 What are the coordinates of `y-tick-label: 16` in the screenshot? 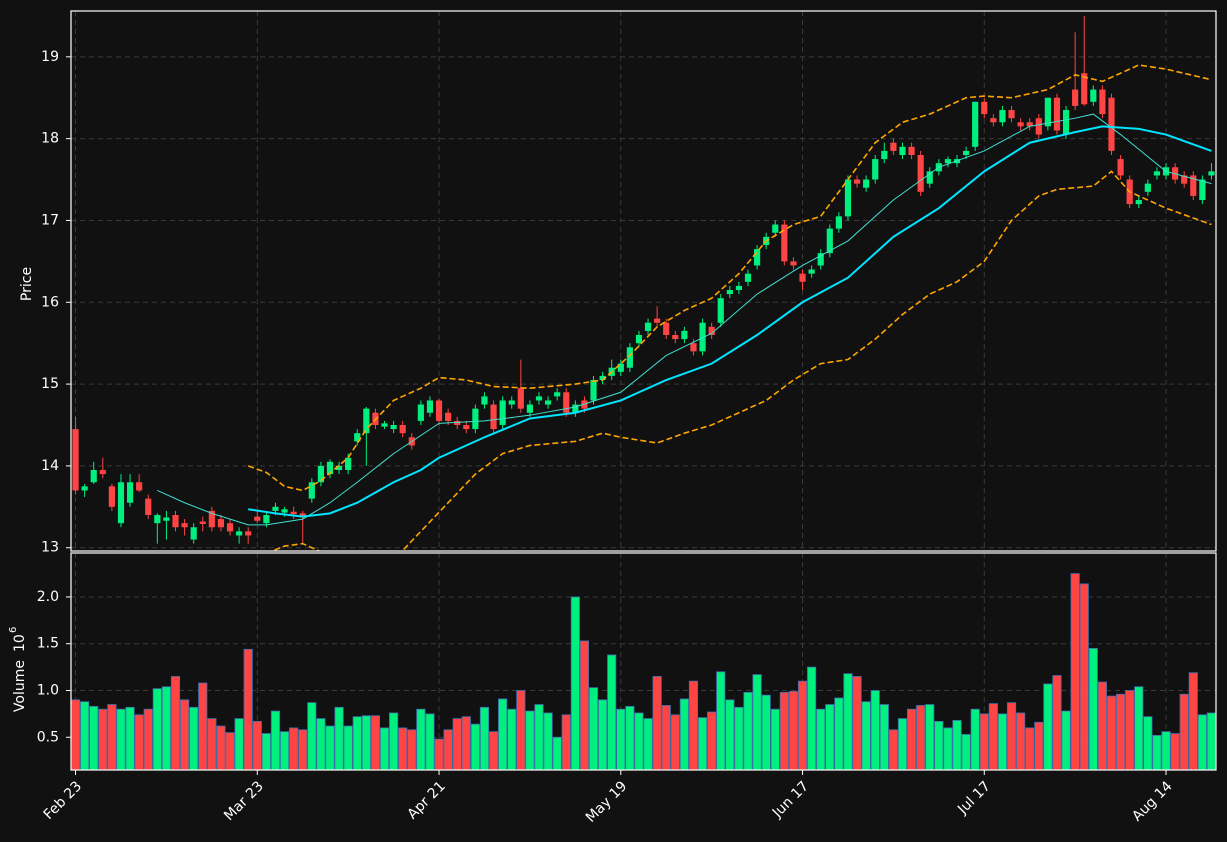 It's located at (50, 302).